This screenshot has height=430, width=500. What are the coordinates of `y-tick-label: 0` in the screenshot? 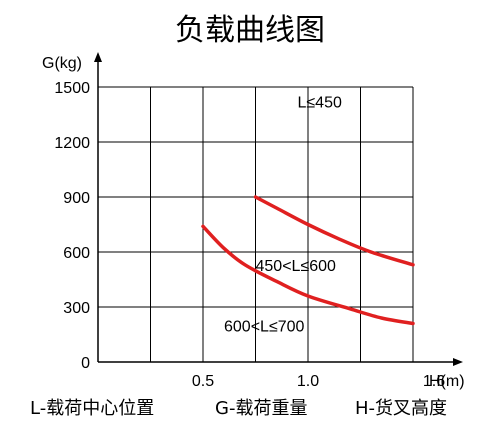 It's located at (85, 363).